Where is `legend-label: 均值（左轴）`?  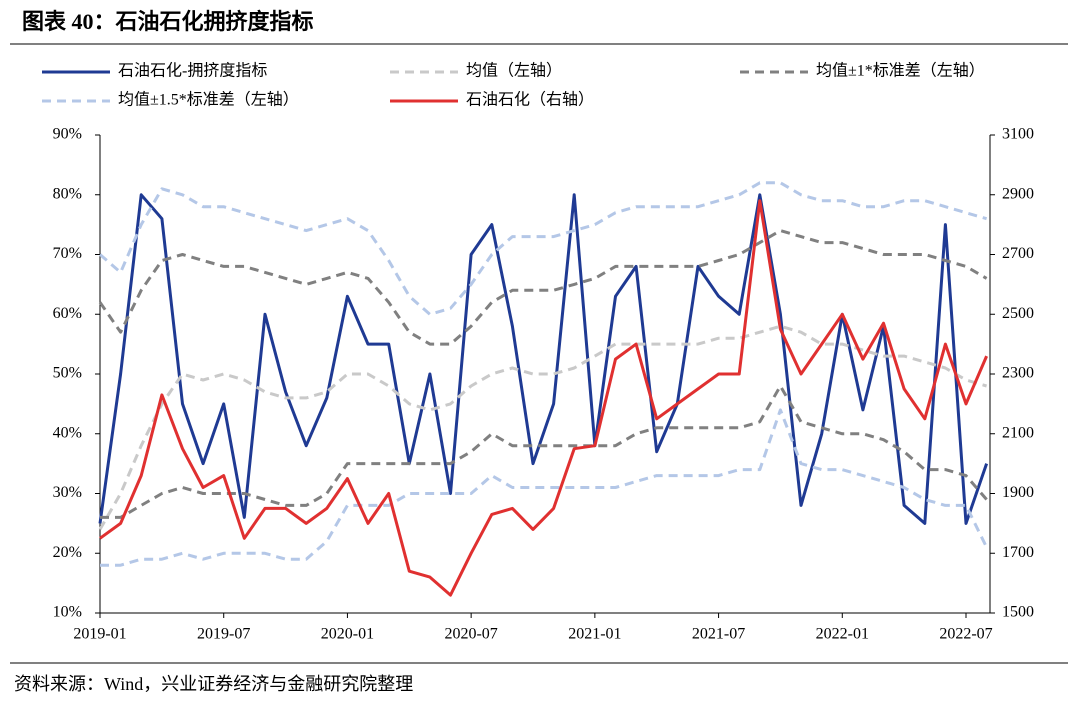
legend-label: 均值（左轴） is located at coordinates (514, 71).